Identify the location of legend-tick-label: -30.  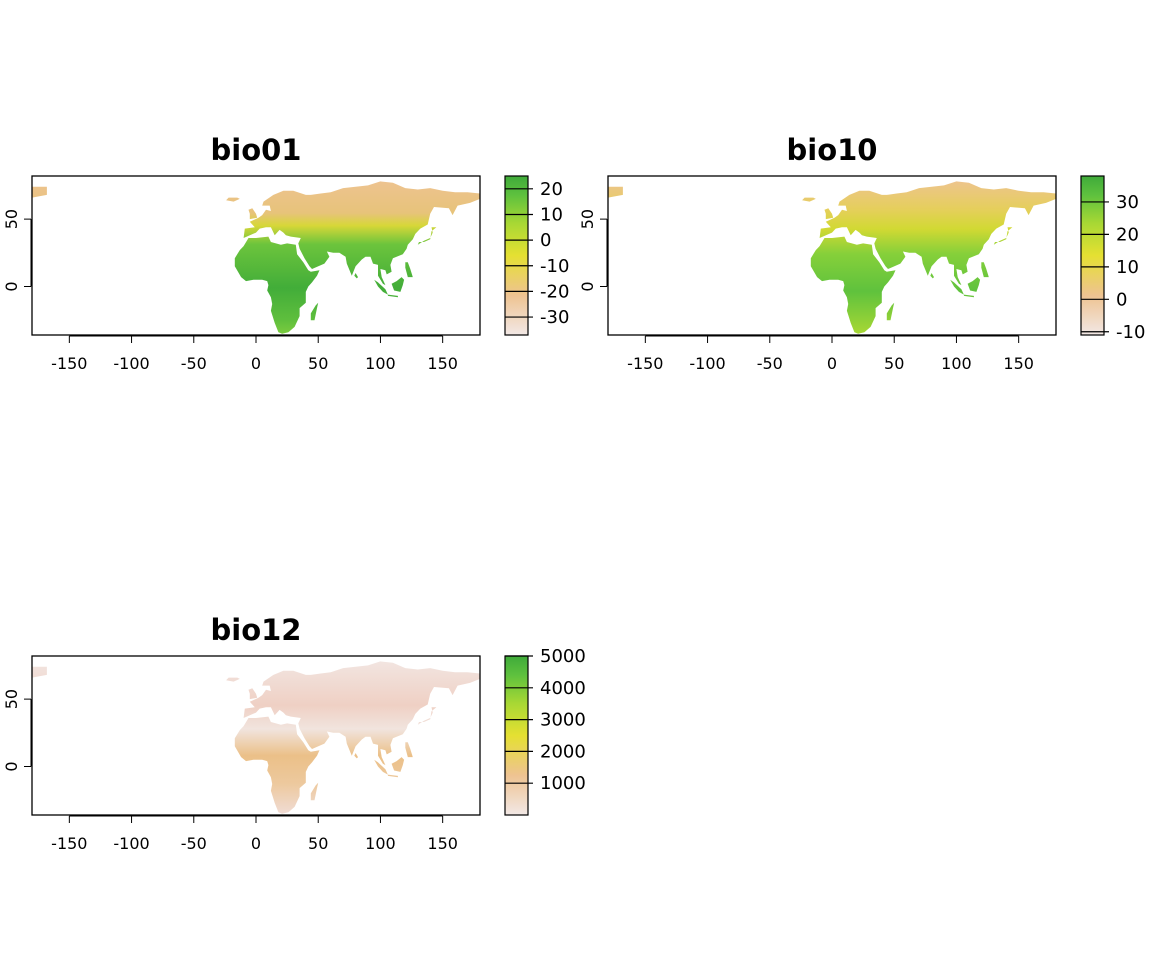
(554, 317).